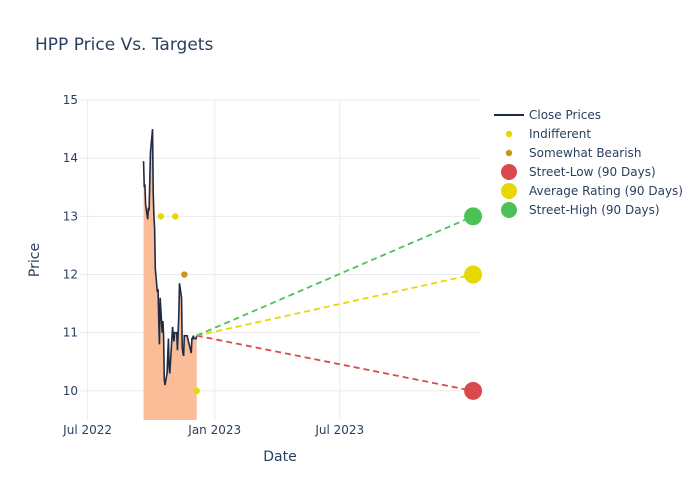 Image resolution: width=700 pixels, height=500 pixels. I want to click on legend-item: Close Prices, so click(547, 115).